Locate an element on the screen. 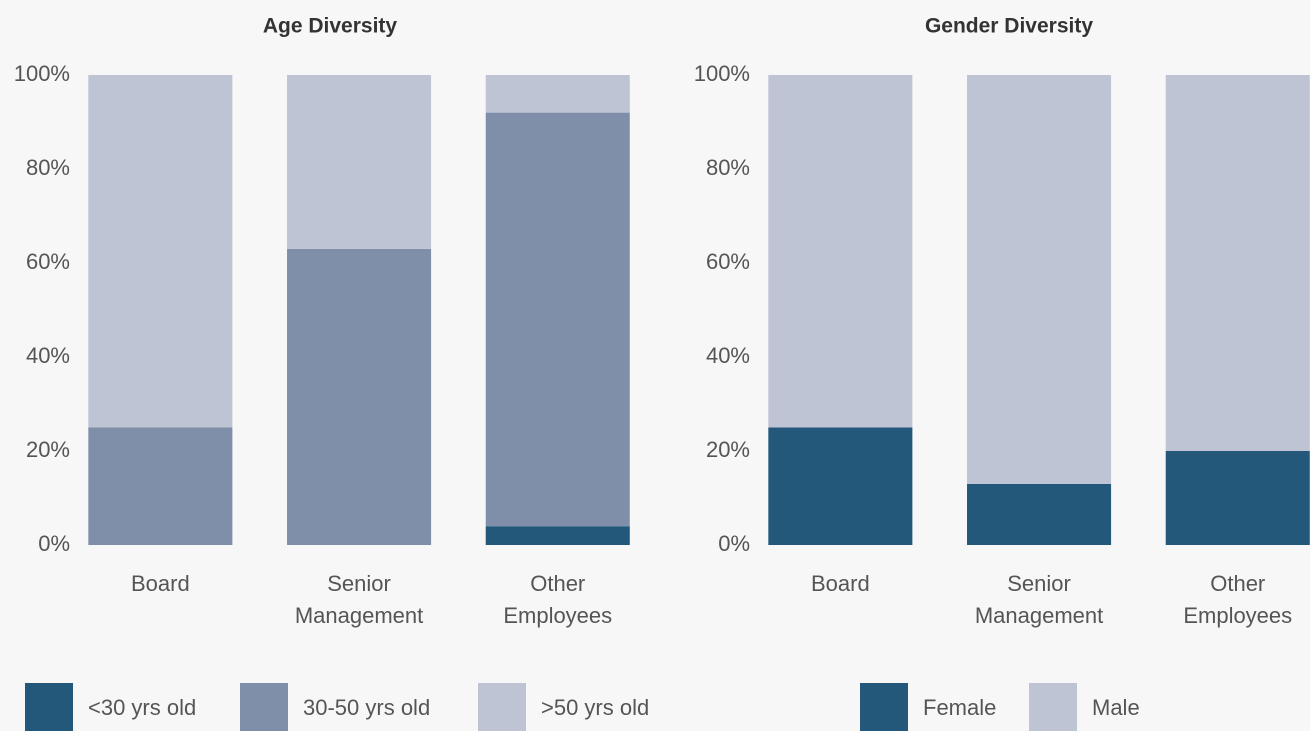 The height and width of the screenshot is (731, 1310). chart-title: Age Diversity is located at coordinates (330, 26).